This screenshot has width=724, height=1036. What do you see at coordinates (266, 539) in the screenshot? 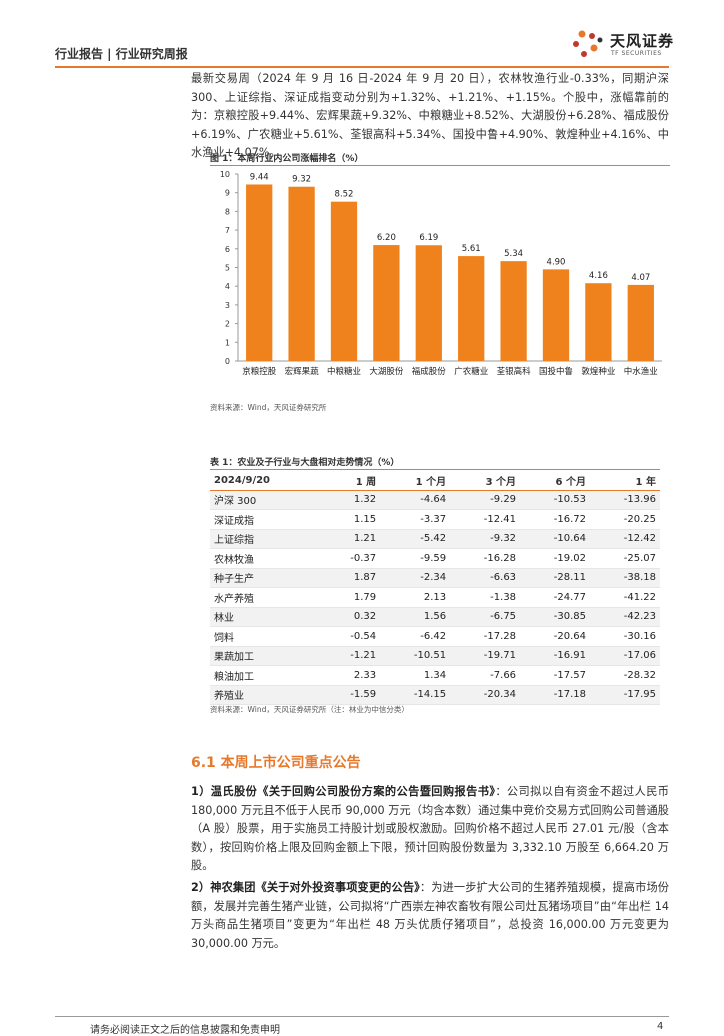
I see `sector-name-cell: 上证综指` at bounding box center [266, 539].